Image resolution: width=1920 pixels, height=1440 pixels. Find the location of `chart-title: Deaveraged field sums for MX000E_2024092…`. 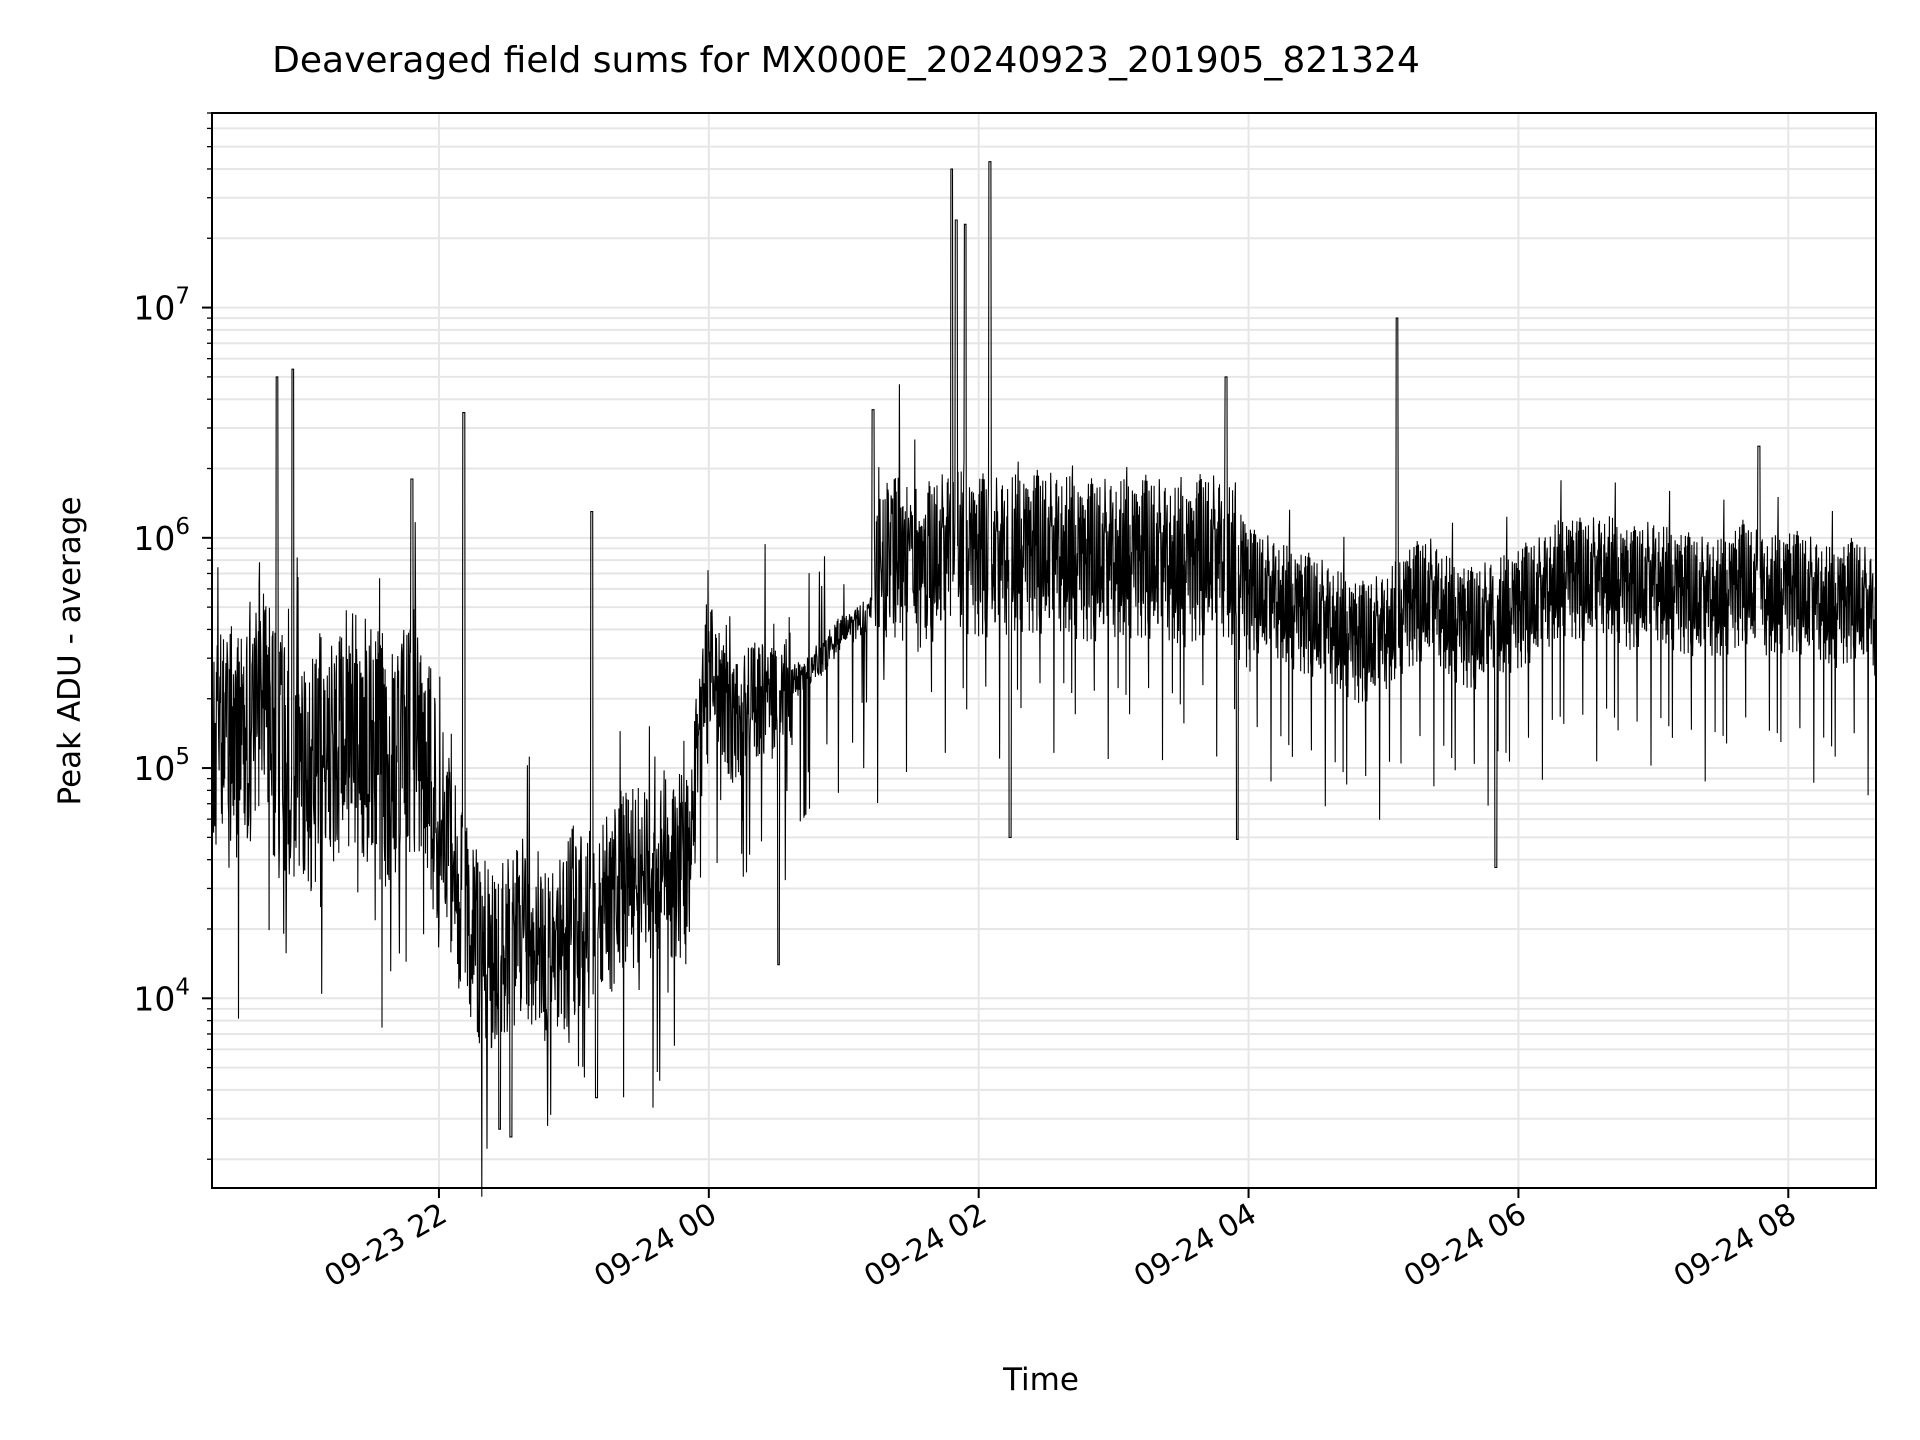

chart-title: Deaveraged field sums for MX000E_2024092… is located at coordinates (846, 60).